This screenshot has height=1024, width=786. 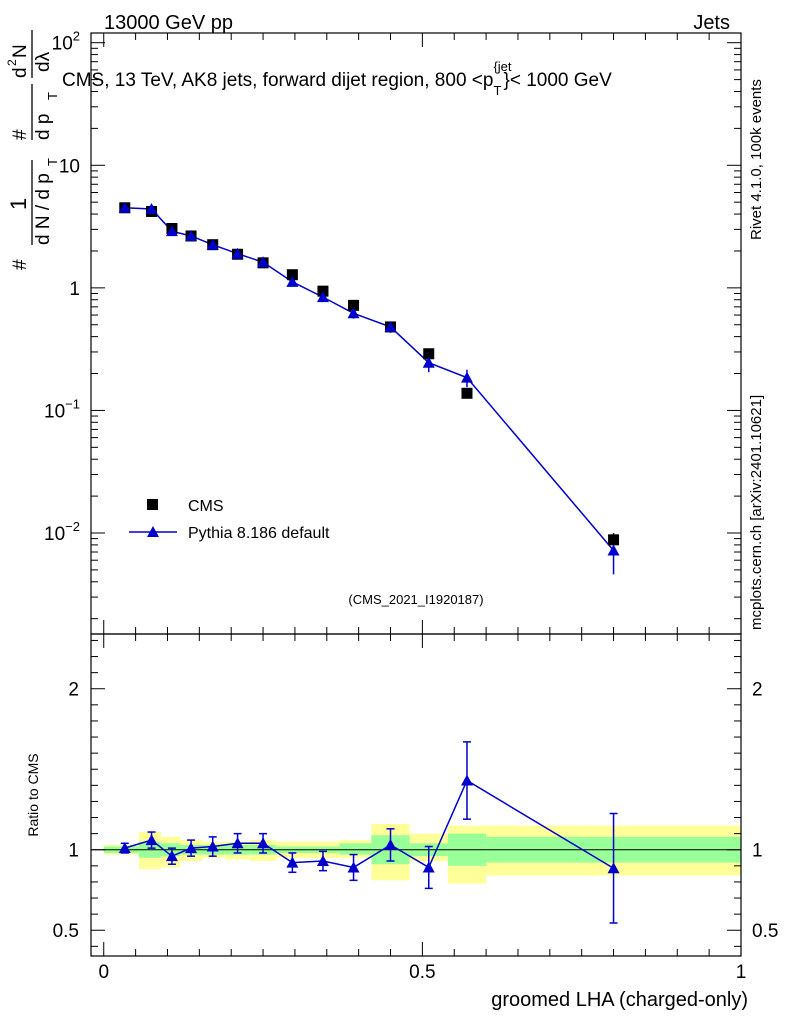 What do you see at coordinates (32, 150) in the screenshot?
I see `main-y-axis-label: # 1 d N / d p T # d p T d 2 N dλ` at bounding box center [32, 150].